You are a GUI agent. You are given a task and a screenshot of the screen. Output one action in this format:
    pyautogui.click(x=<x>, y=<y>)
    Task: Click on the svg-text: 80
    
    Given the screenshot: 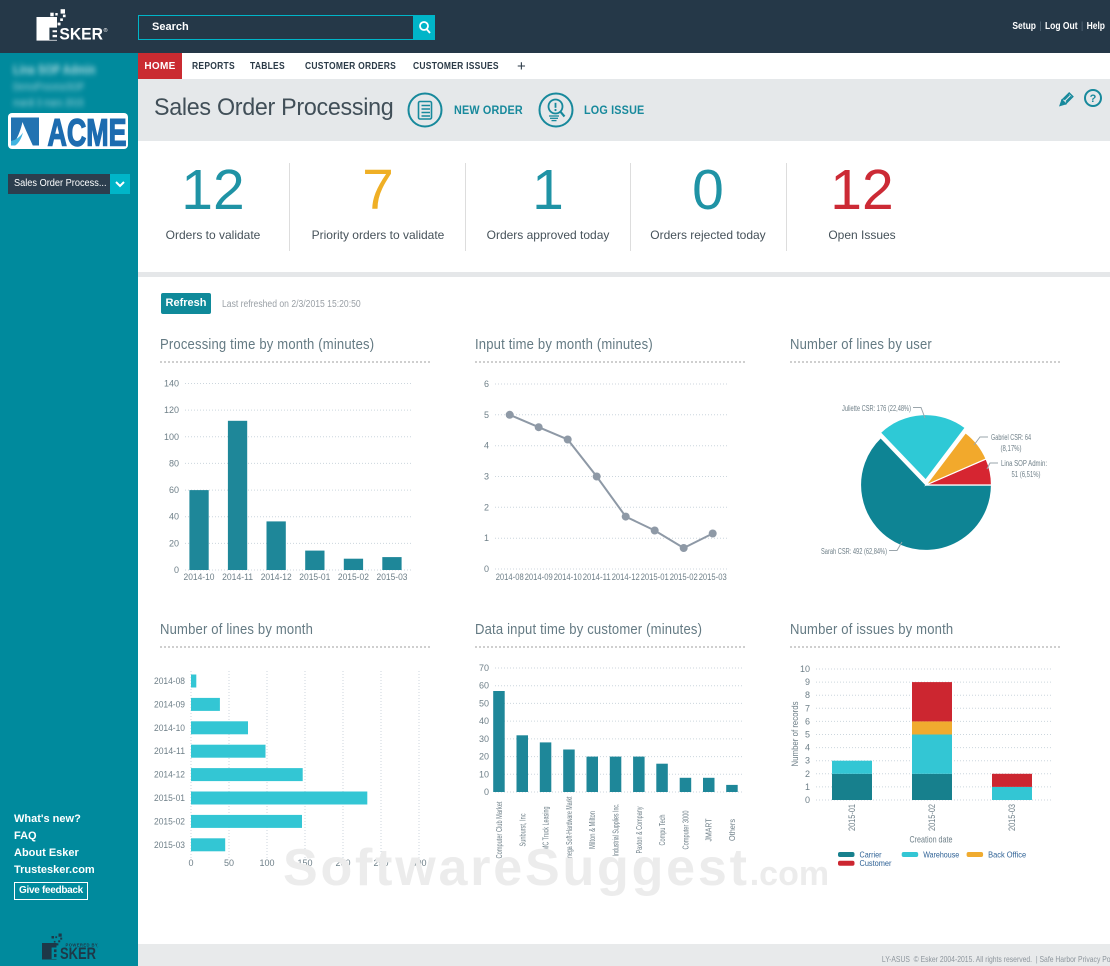 What is the action you would take?
    pyautogui.click(x=174, y=463)
    